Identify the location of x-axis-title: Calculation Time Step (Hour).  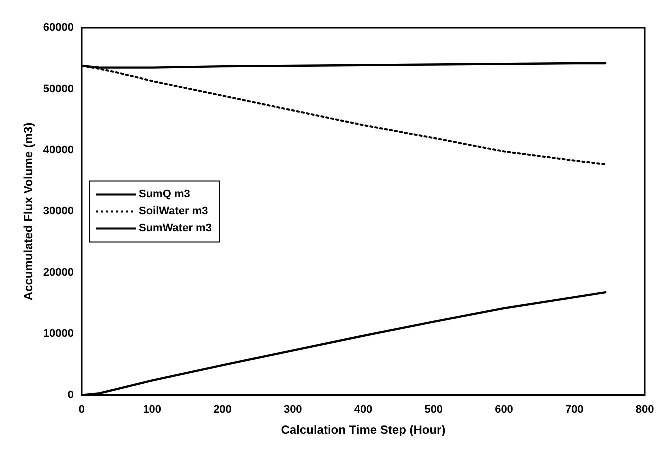
(363, 430).